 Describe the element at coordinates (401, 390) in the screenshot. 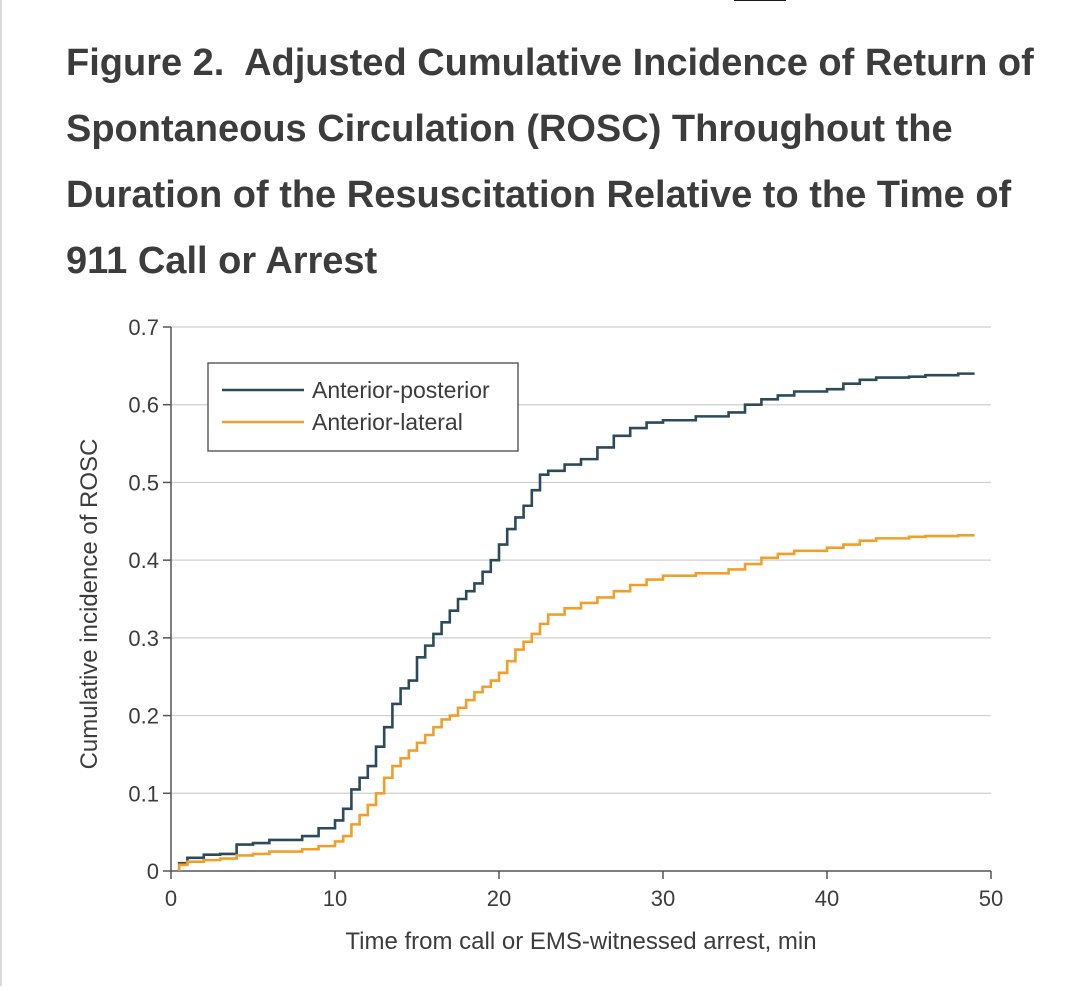

I see `legend-label-0: Anterior-posterior` at that location.